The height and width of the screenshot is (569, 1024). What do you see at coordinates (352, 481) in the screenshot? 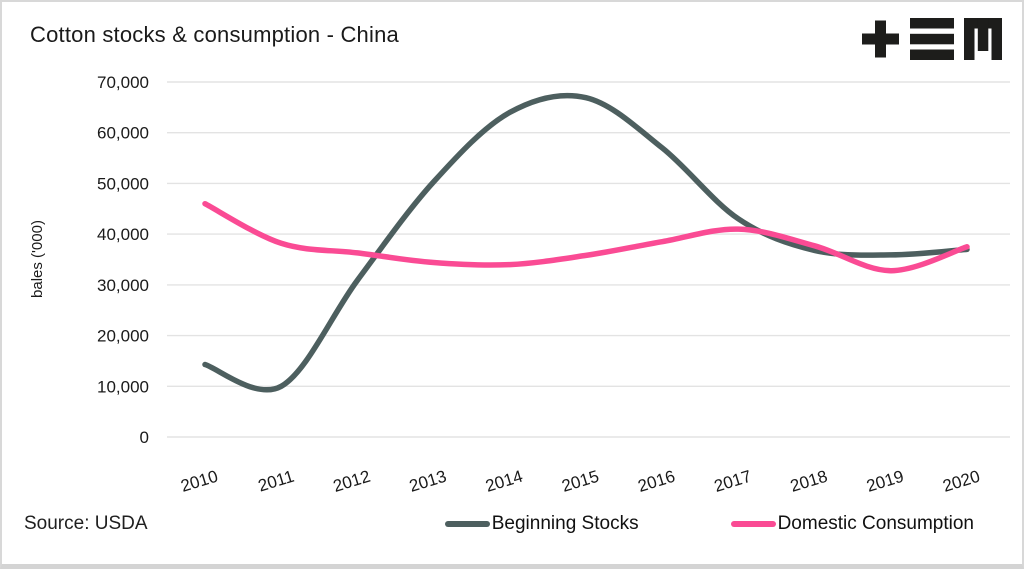
I see `x-tick-label: 2012` at bounding box center [352, 481].